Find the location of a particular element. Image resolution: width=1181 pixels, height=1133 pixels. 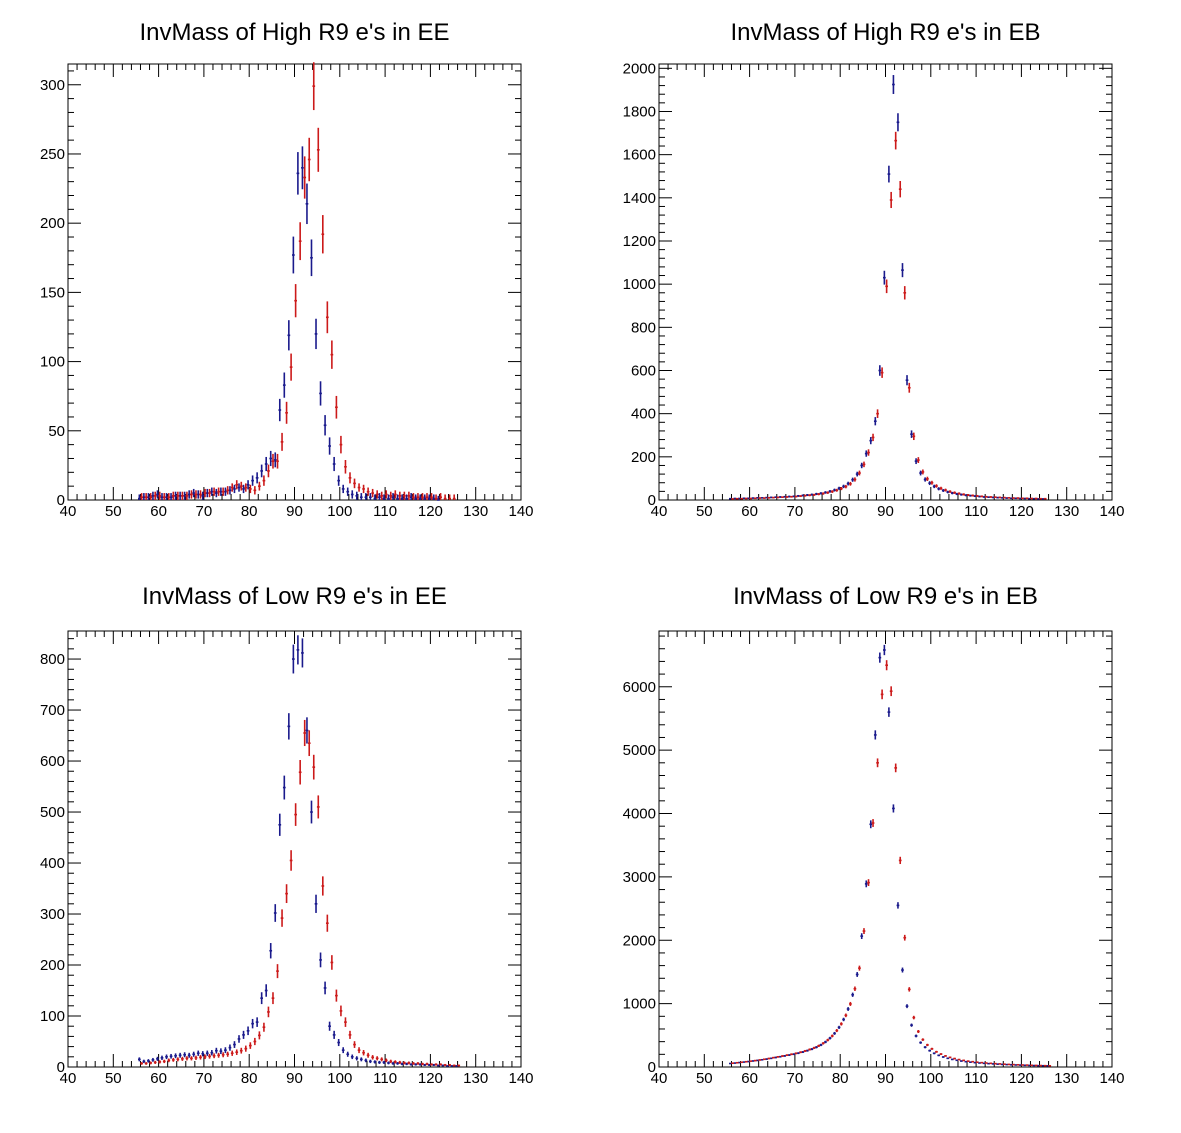

y-tick-label: 4000 is located at coordinates (639, 814).